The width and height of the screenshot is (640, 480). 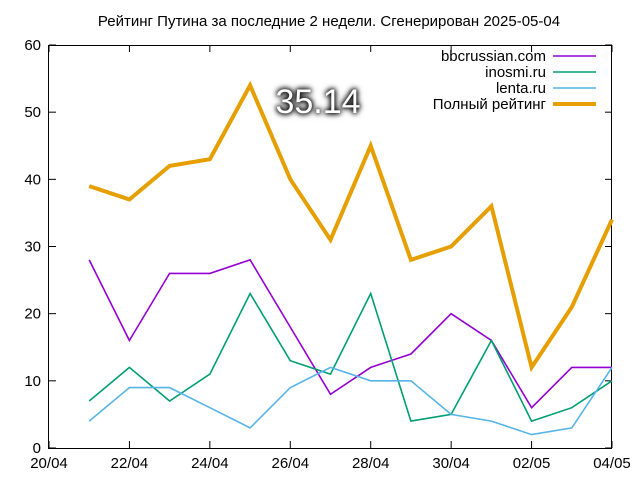 What do you see at coordinates (532, 463) in the screenshot?
I see `x-tick-label: 02/05` at bounding box center [532, 463].